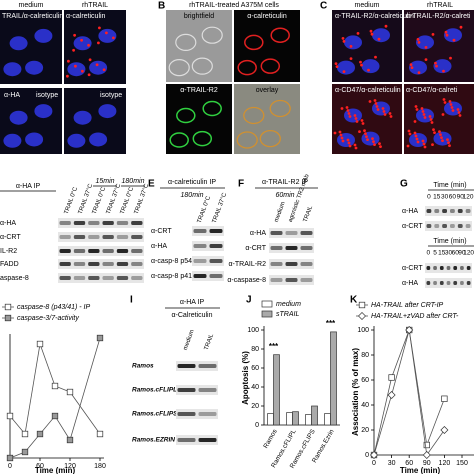 The image size is (474, 474). I want to click on y-tick-label: 0, so click(257, 425).